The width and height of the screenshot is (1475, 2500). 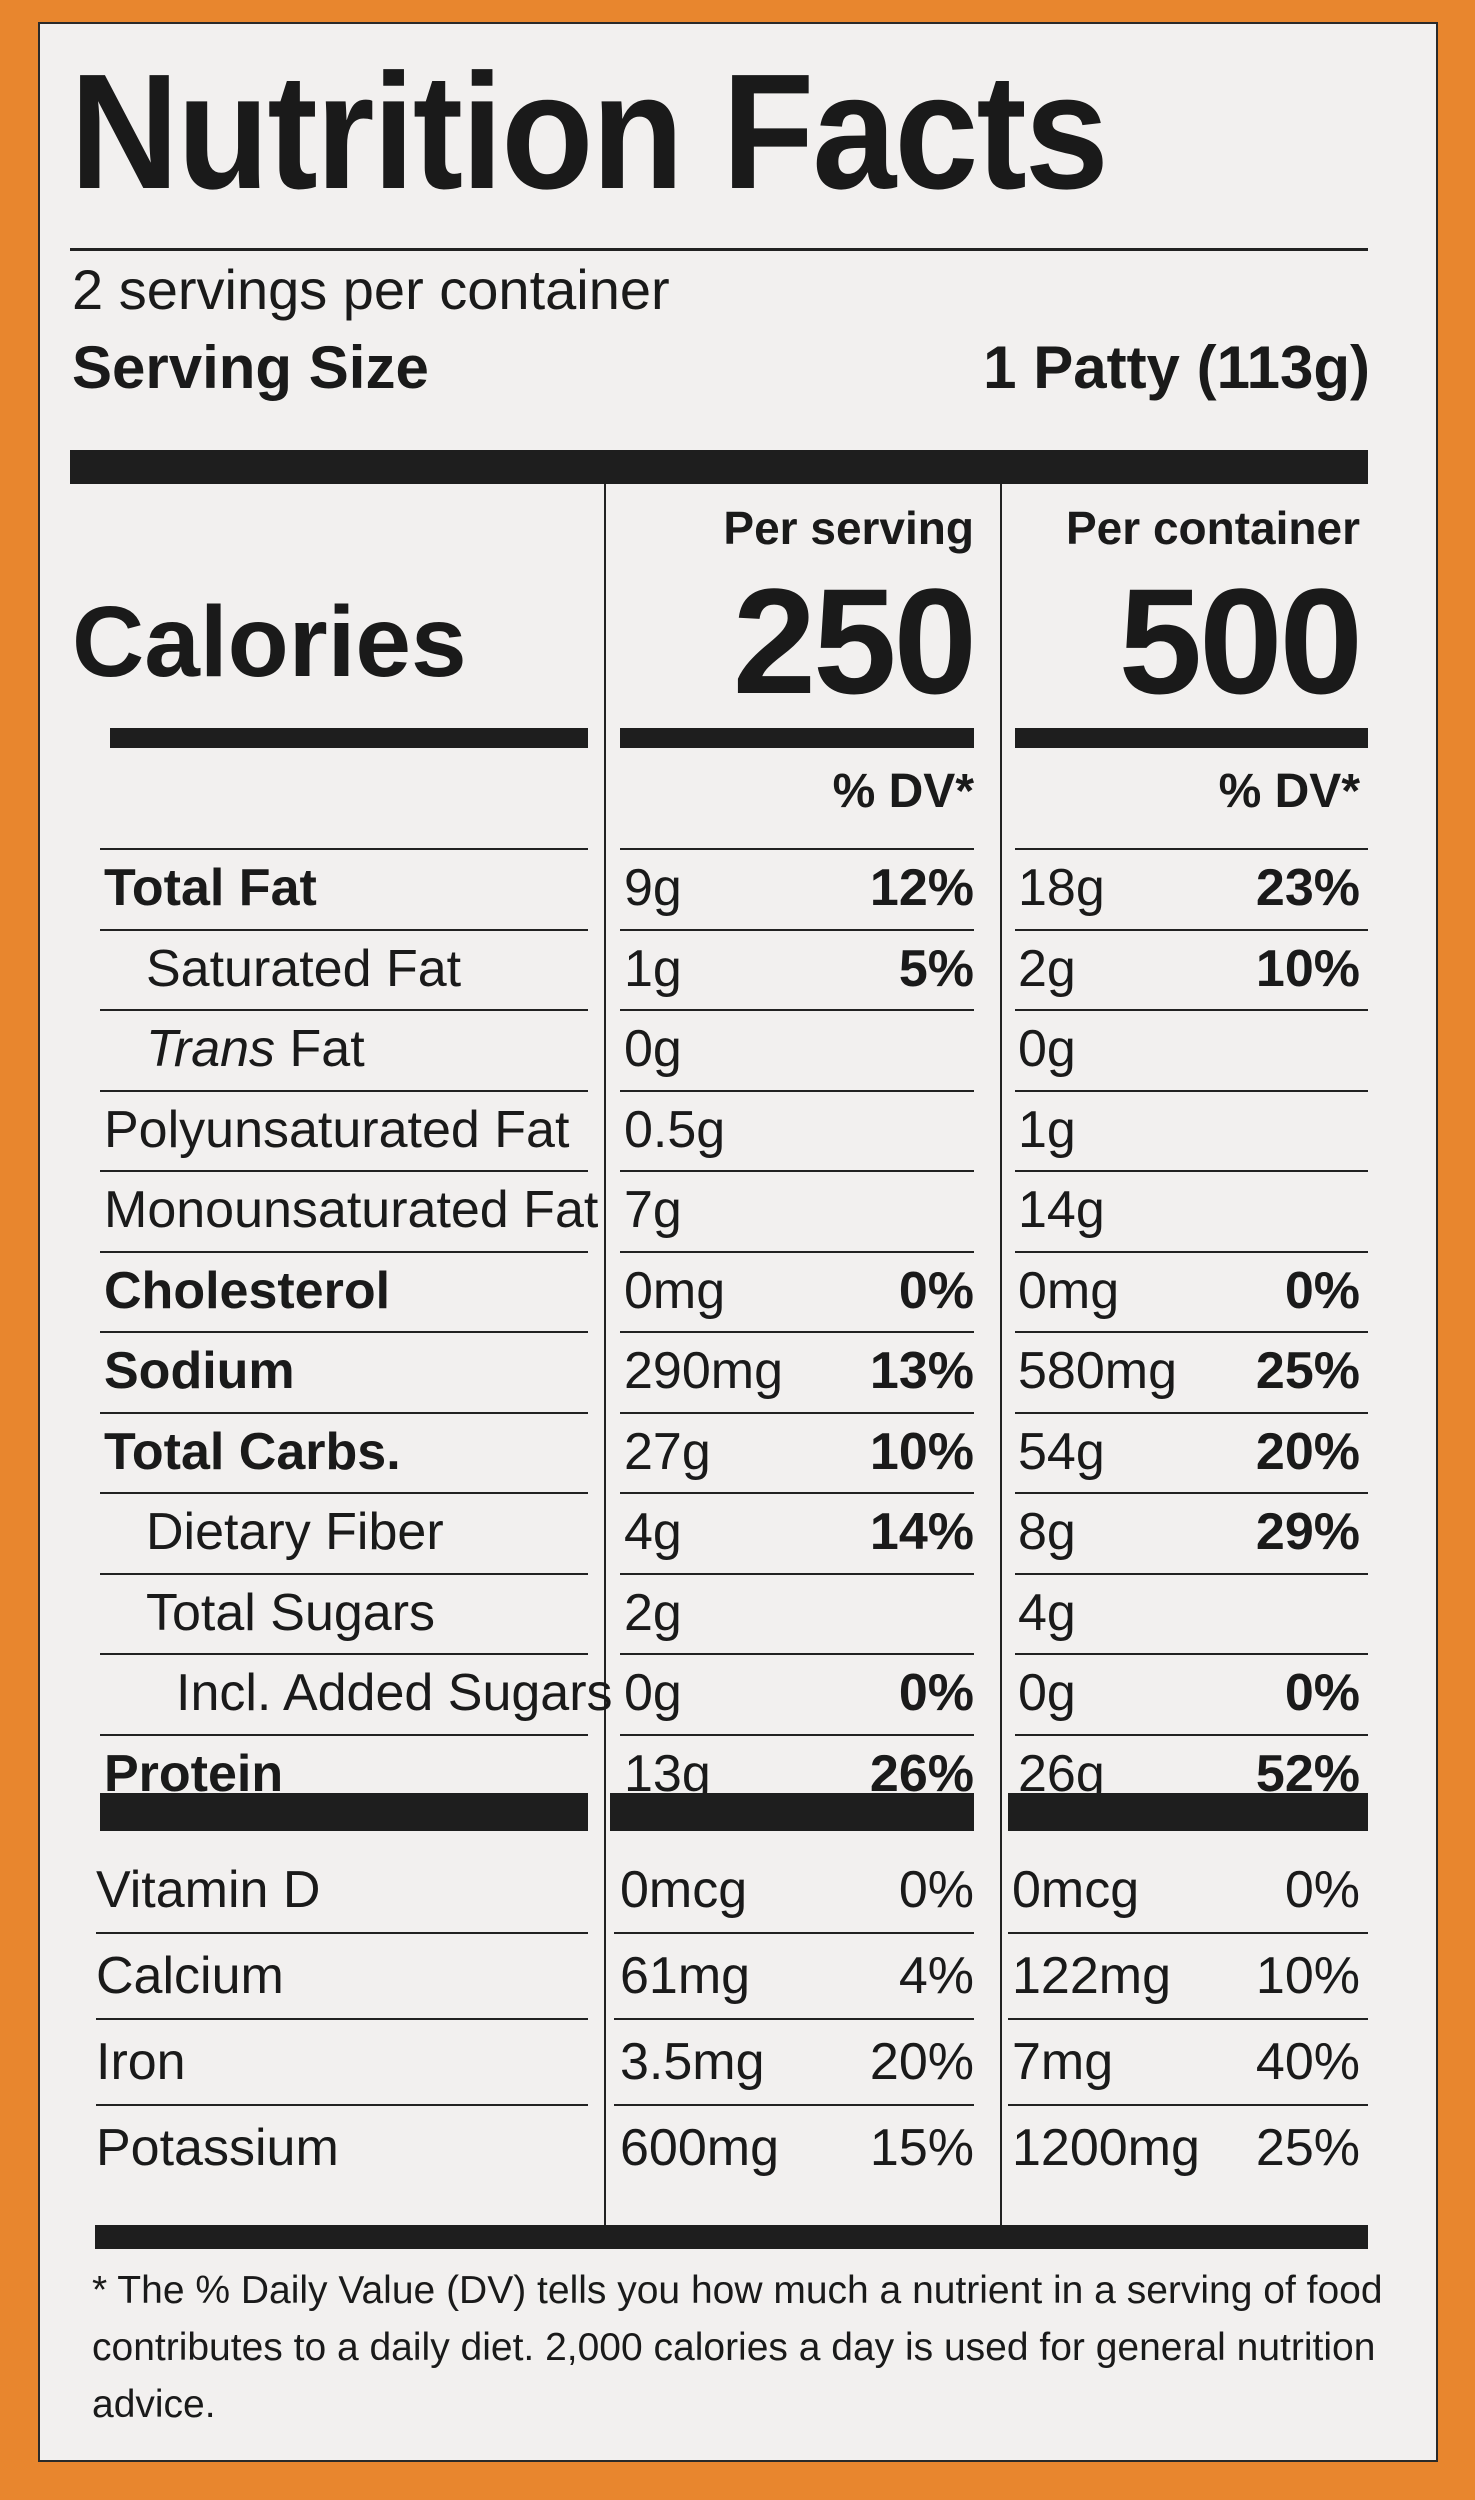 I want to click on nutrient-name: Polyunsaturated Fat, so click(x=337, y=1129).